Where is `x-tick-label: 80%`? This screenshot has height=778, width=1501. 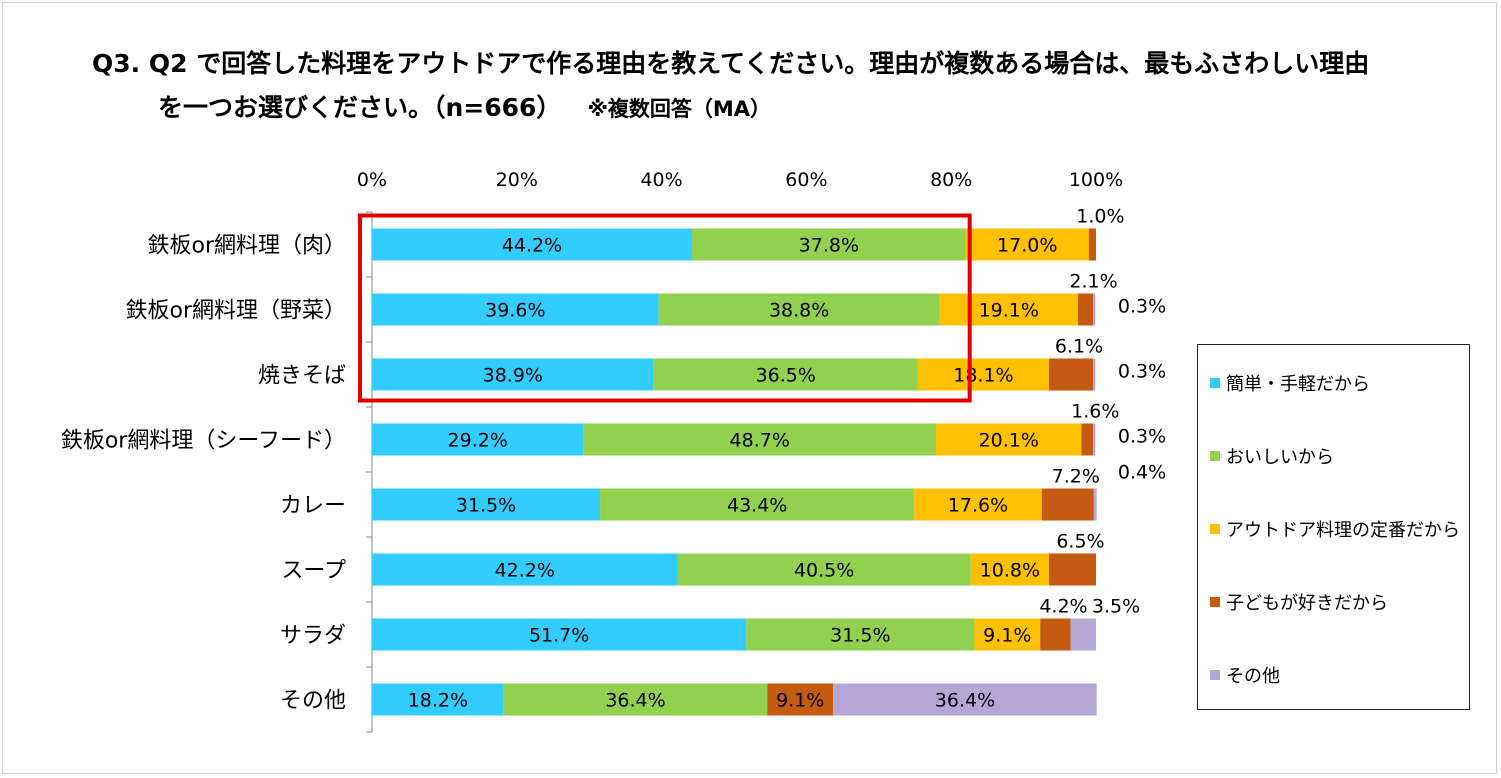 x-tick-label: 80% is located at coordinates (951, 180).